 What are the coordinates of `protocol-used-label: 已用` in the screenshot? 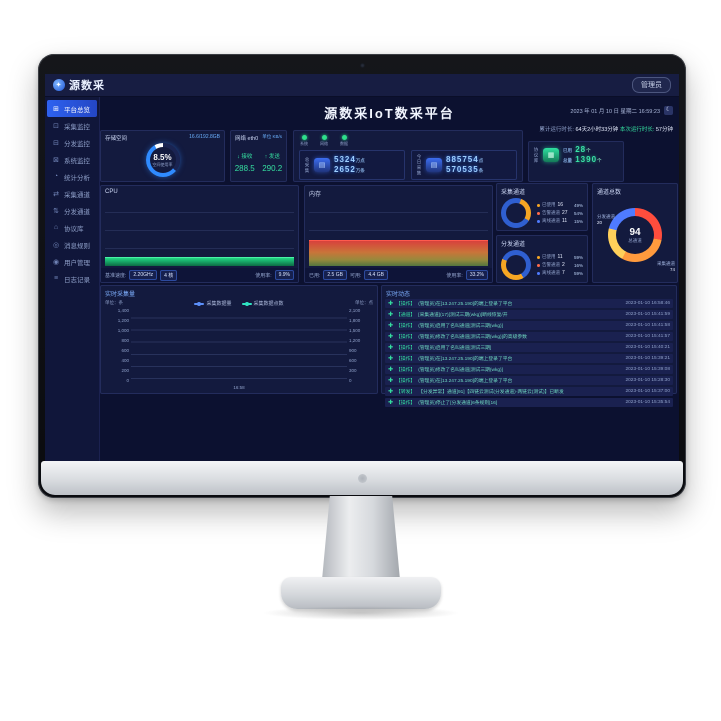 It's located at (567, 150).